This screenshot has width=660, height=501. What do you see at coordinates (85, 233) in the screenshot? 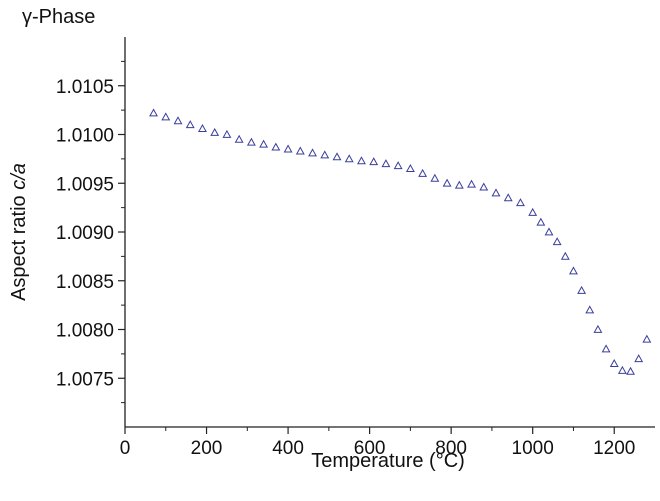
I see `y-tick-label: 1.0090` at bounding box center [85, 233].